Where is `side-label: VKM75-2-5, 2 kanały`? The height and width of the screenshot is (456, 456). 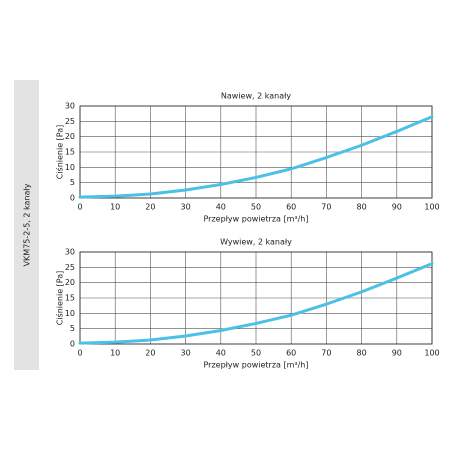 side-label: VKM75-2-5, 2 kanały is located at coordinates (27, 224).